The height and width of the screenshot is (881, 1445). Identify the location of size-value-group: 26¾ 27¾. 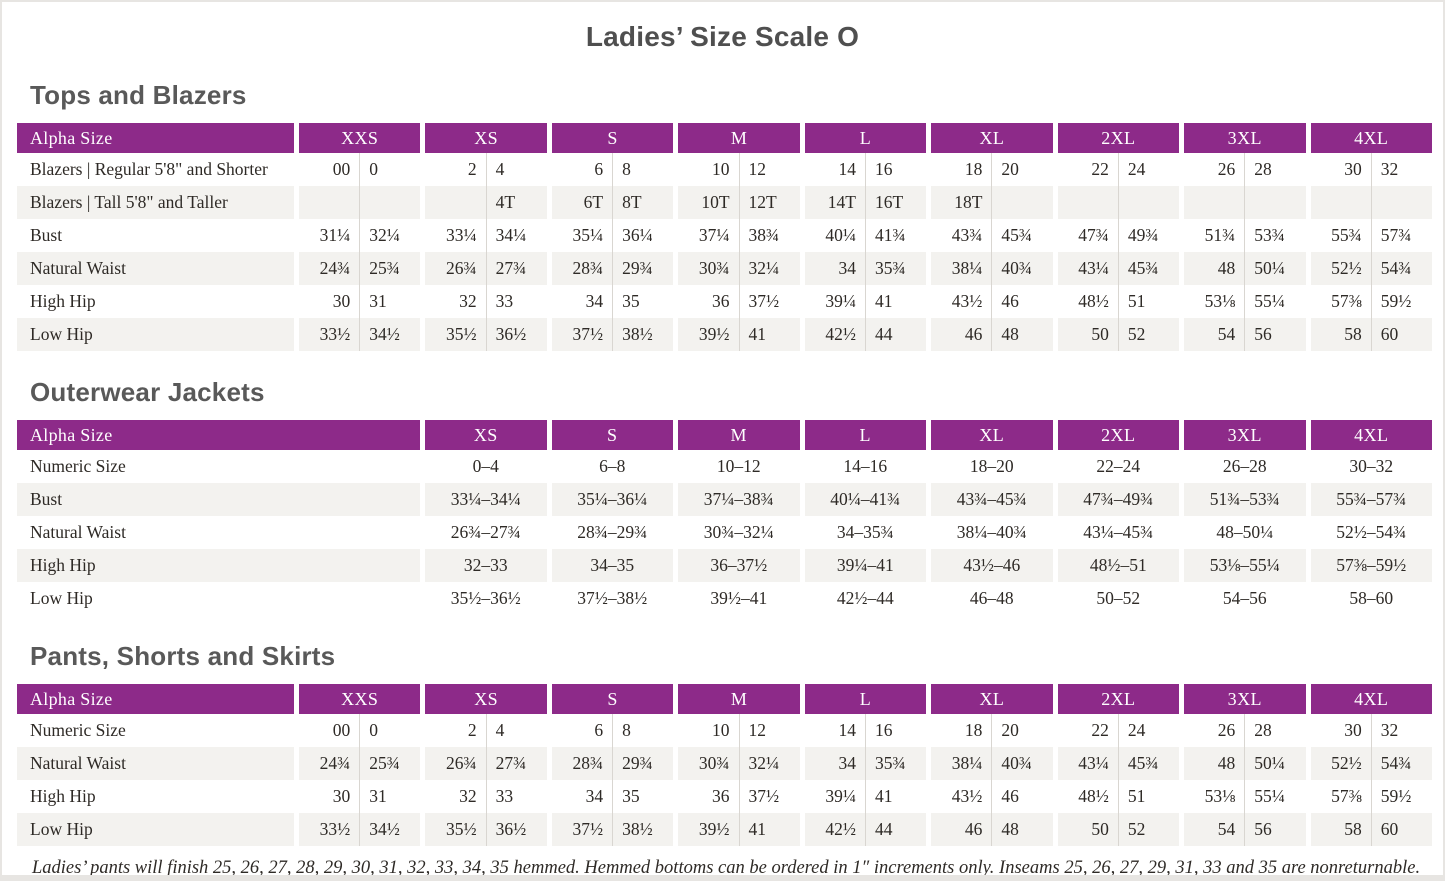
(483, 268).